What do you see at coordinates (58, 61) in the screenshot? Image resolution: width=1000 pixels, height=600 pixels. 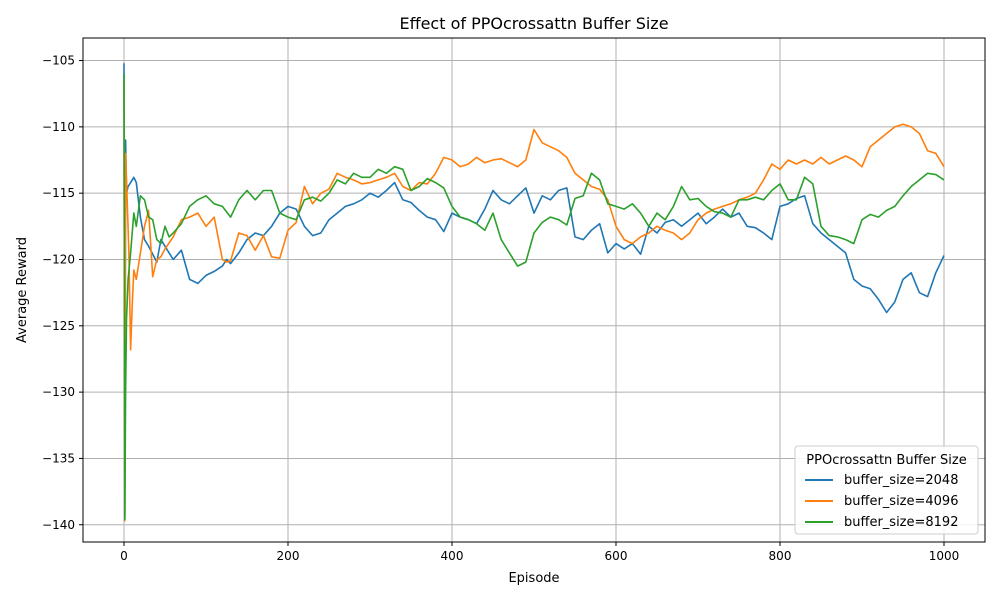 I see `y-tick-label: −105` at bounding box center [58, 61].